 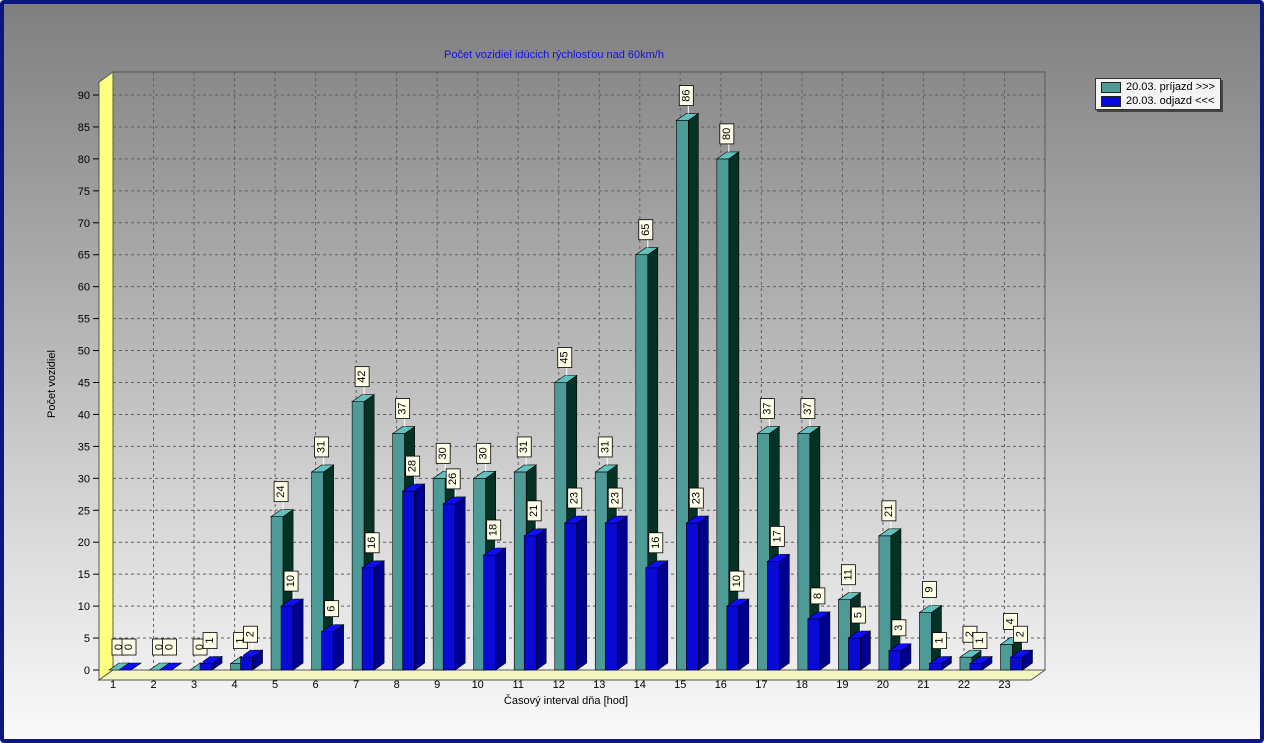 What do you see at coordinates (84, 192) in the screenshot?
I see `y-tick-label: 75` at bounding box center [84, 192].